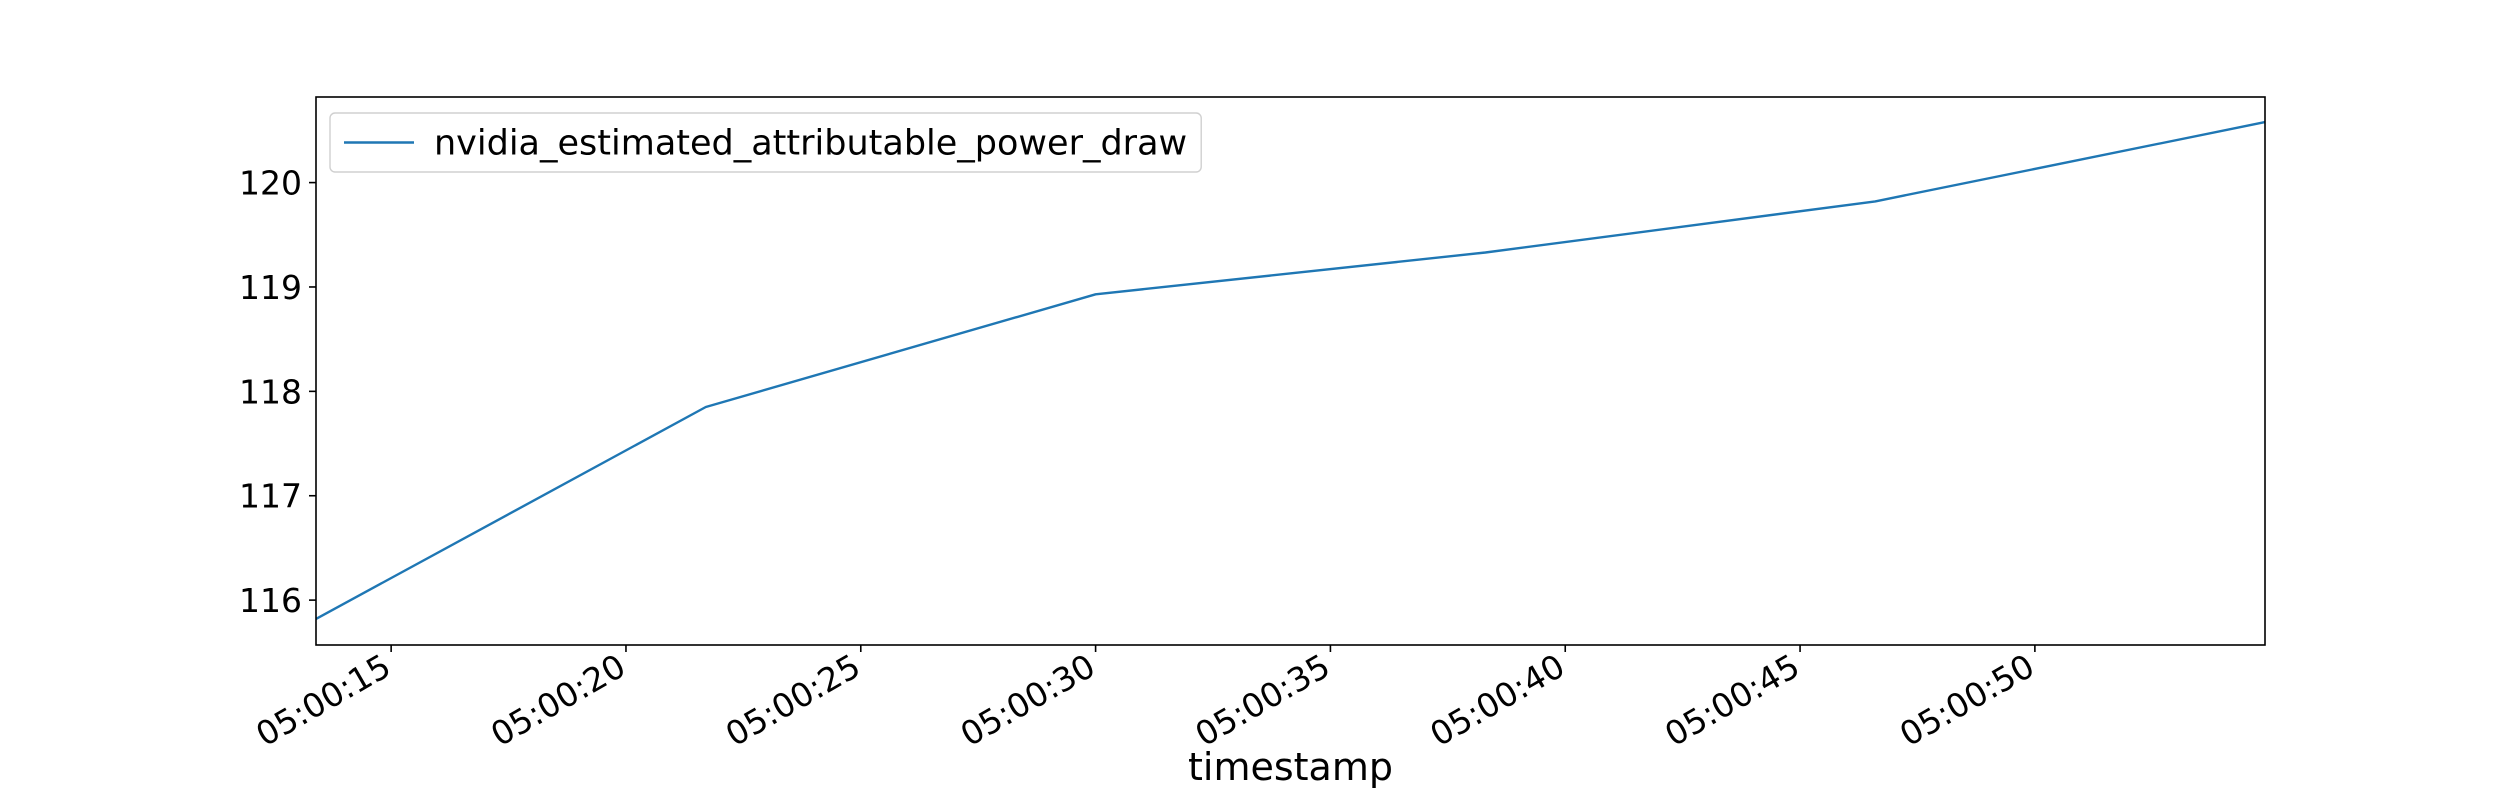  I want to click on x-tick-label: 05:00:25, so click(793, 700).